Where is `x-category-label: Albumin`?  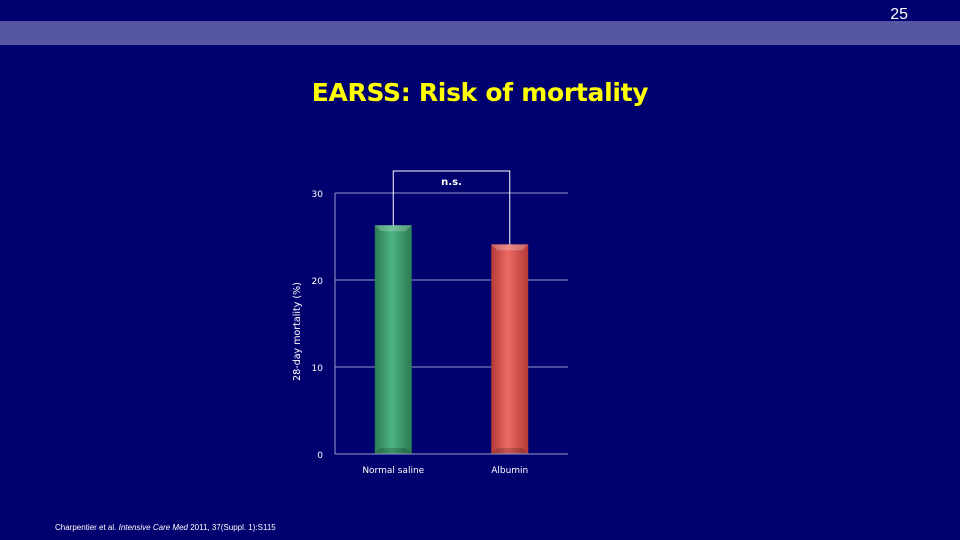
x-category-label: Albumin is located at coordinates (509, 471).